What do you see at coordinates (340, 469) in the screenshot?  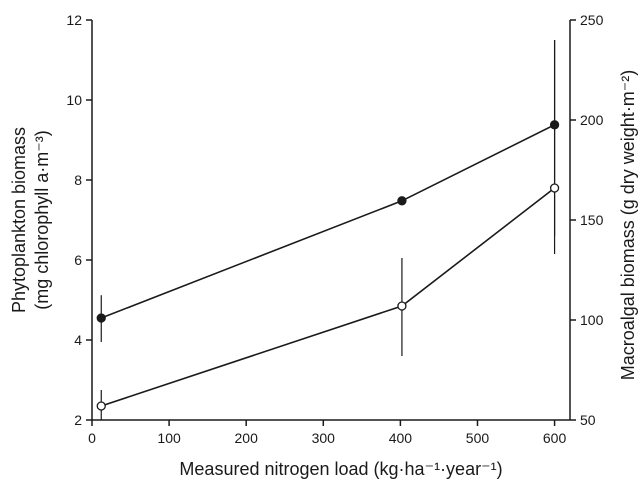 I see `x-axis-title: Measured nitrogen load (kg·ha⁻¹·year⁻¹)` at bounding box center [340, 469].